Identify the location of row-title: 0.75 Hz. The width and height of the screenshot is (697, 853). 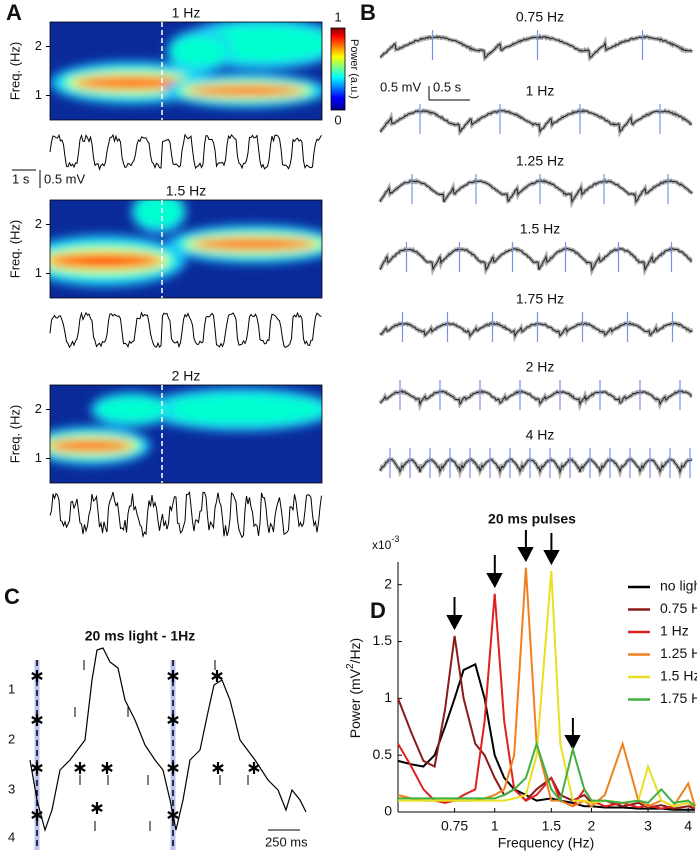
(540, 17).